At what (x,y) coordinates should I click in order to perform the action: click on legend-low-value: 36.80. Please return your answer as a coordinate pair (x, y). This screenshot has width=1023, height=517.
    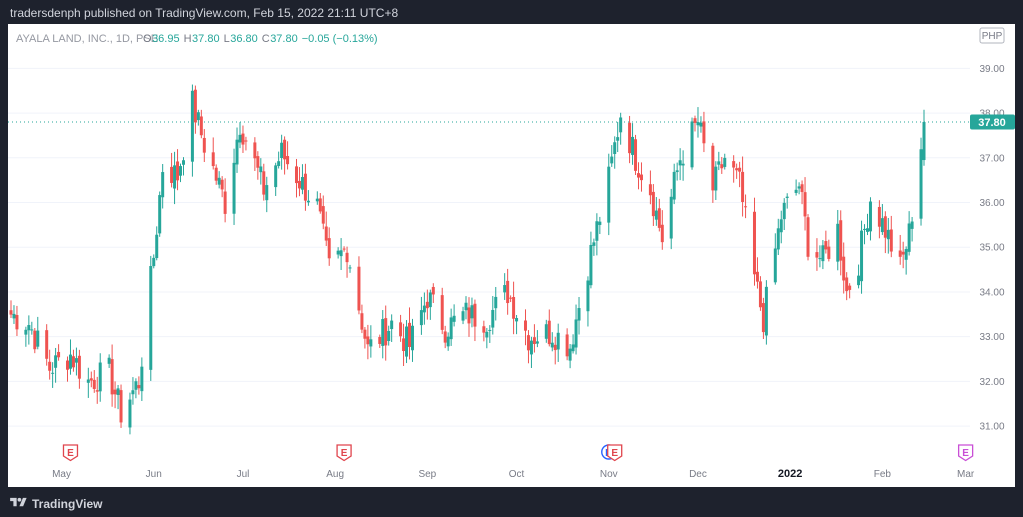
    Looking at the image, I should click on (244, 39).